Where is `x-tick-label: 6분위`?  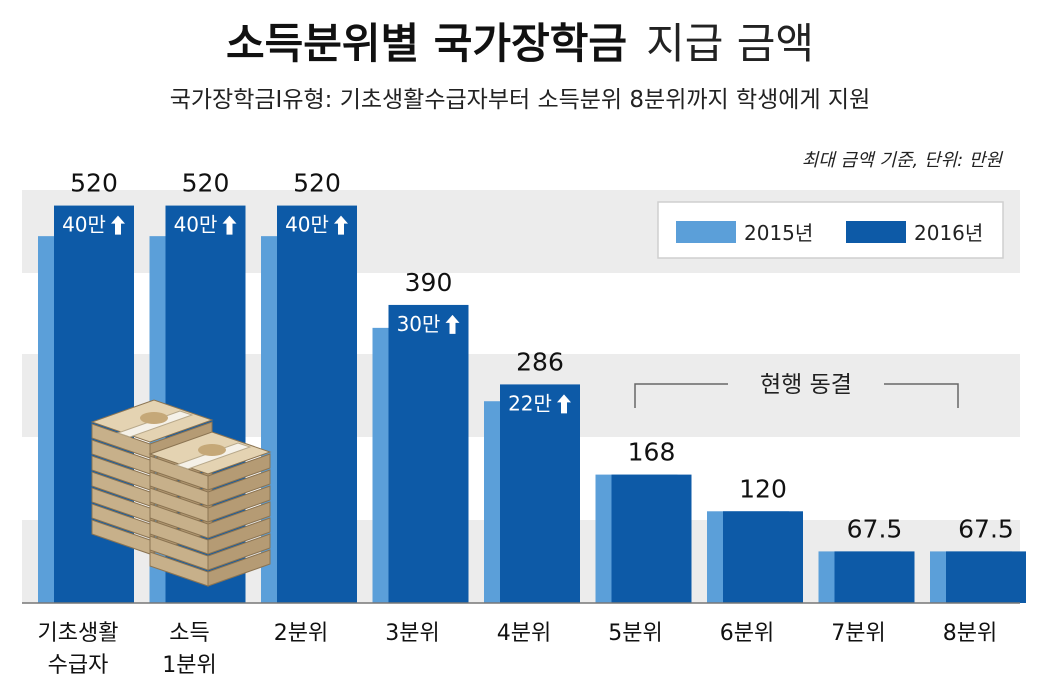
x-tick-label: 6분위 is located at coordinates (747, 633).